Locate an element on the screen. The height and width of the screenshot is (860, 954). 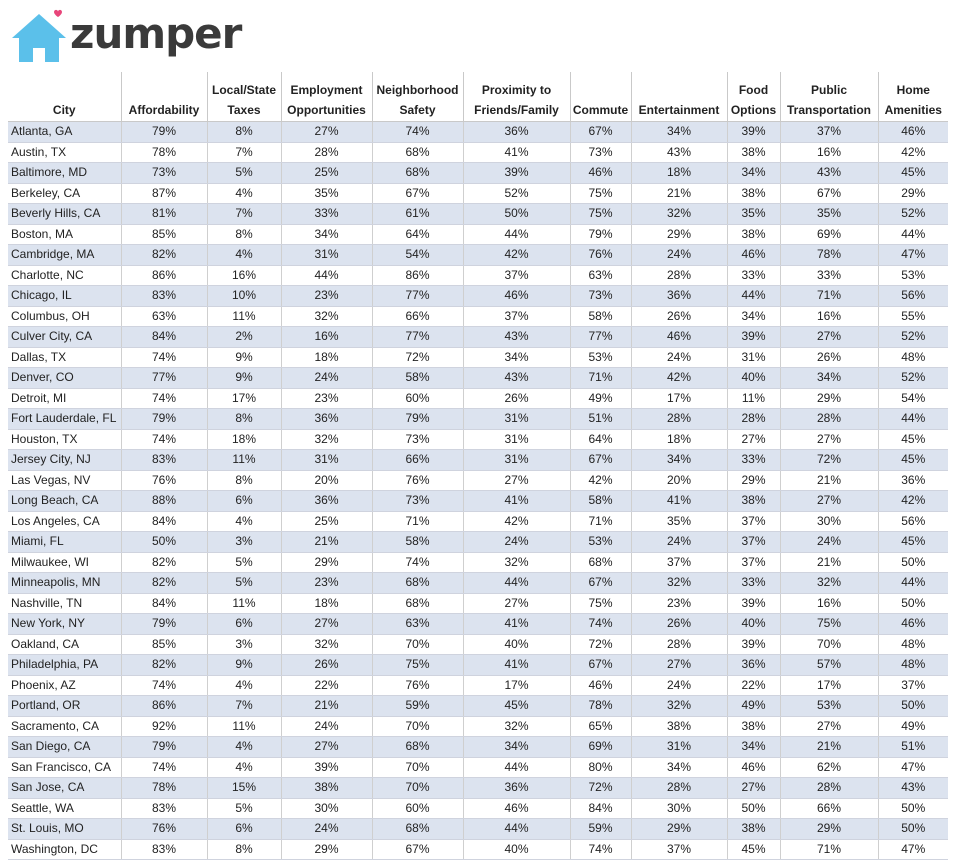
city-cell: Chicago, IL is located at coordinates (64, 296).